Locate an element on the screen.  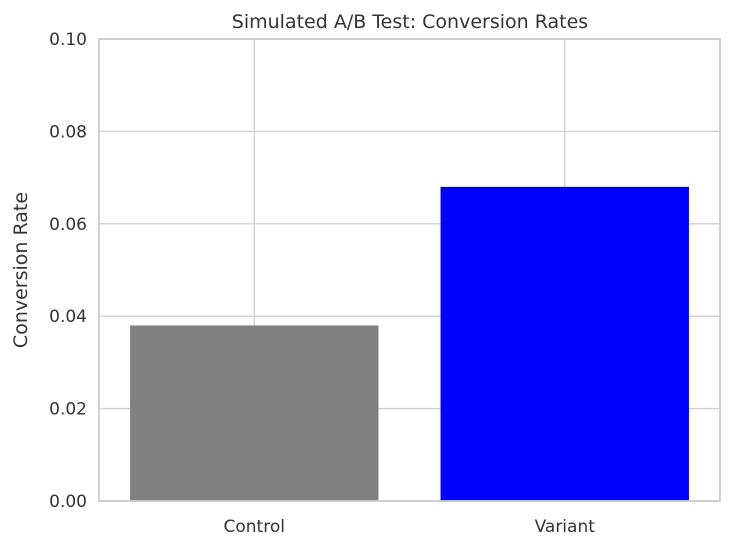
chart-title: Simulated A/B Test: Conversion Rates is located at coordinates (410, 22).